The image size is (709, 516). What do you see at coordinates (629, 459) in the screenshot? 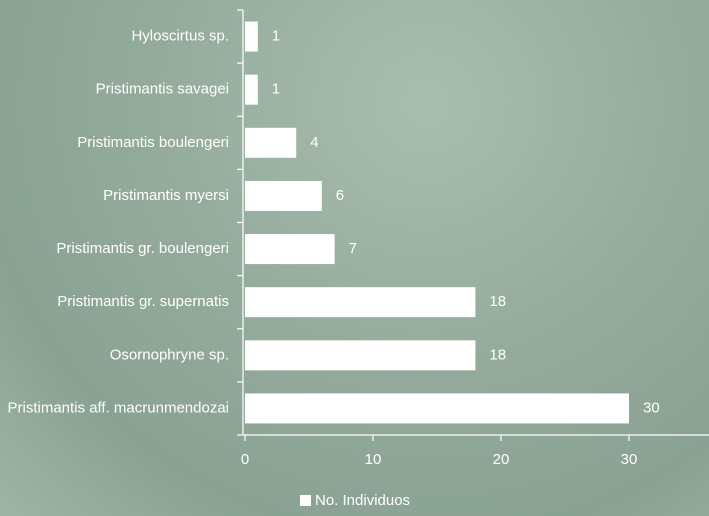
I see `x-tick-label: 30` at bounding box center [629, 459].